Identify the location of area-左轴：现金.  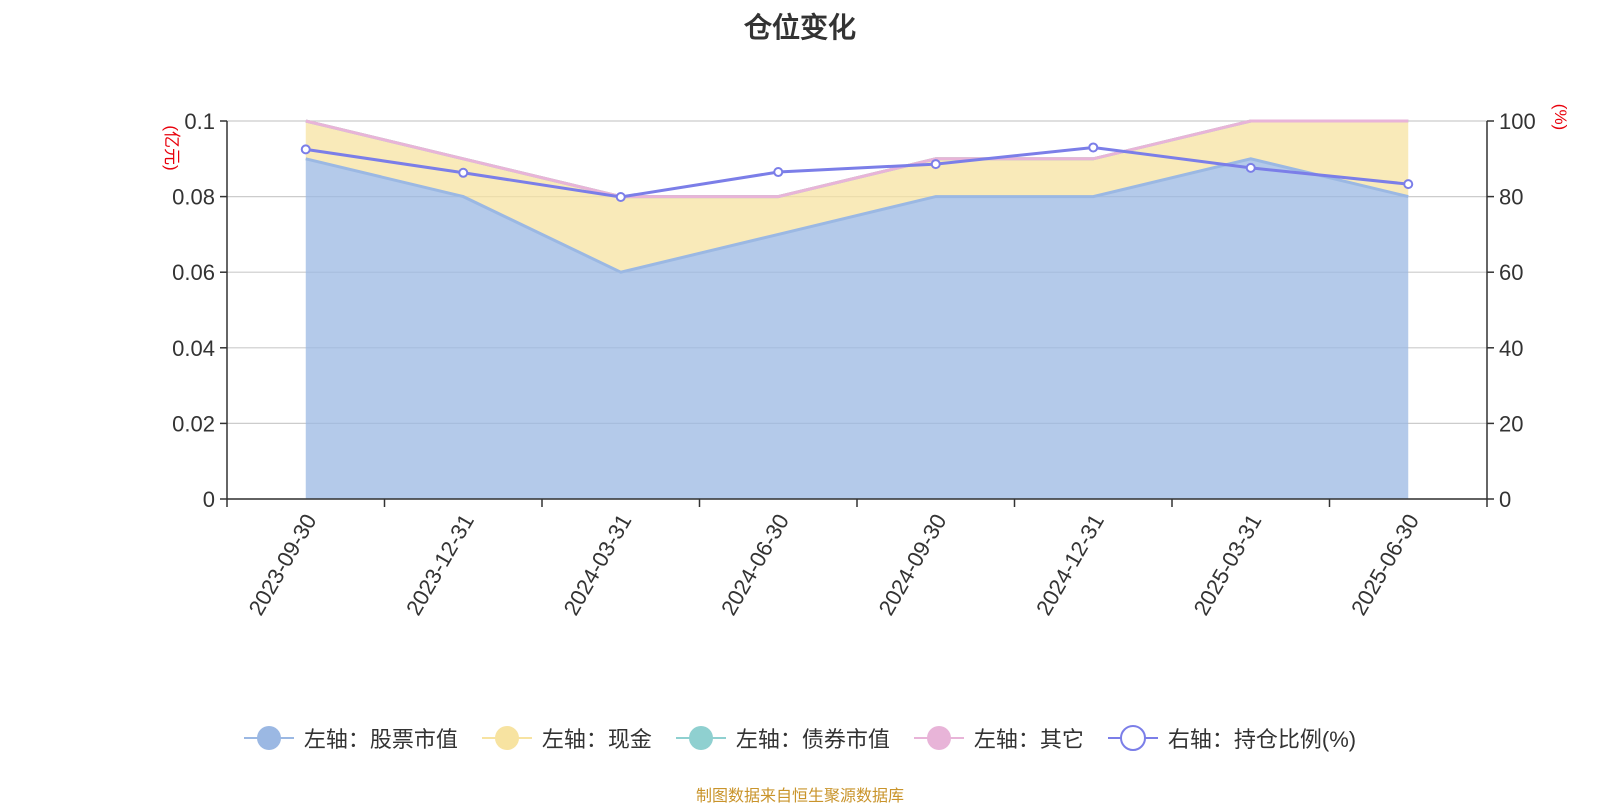
(857, 197).